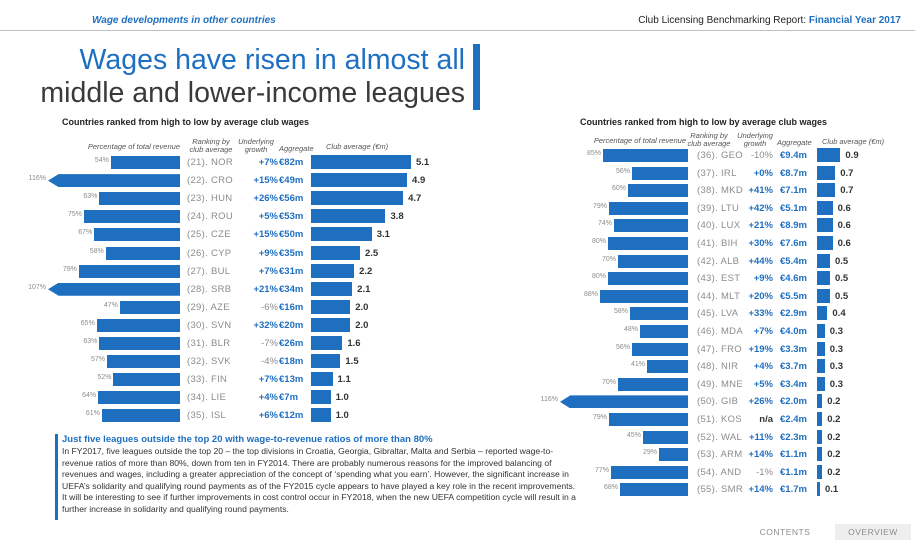 This screenshot has width=915, height=540. I want to click on revenue-pct-label: 107%, so click(37, 287).